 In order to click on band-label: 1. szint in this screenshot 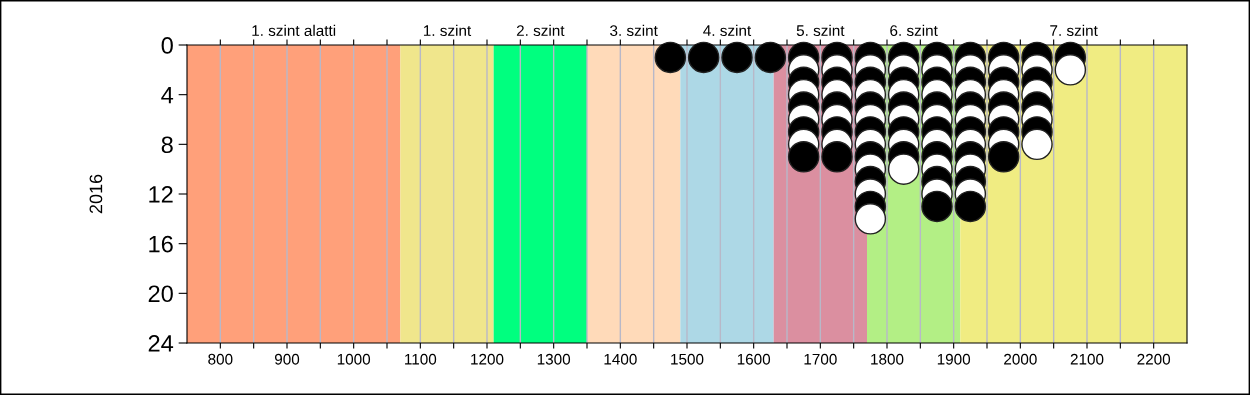, I will do `click(447, 30)`.